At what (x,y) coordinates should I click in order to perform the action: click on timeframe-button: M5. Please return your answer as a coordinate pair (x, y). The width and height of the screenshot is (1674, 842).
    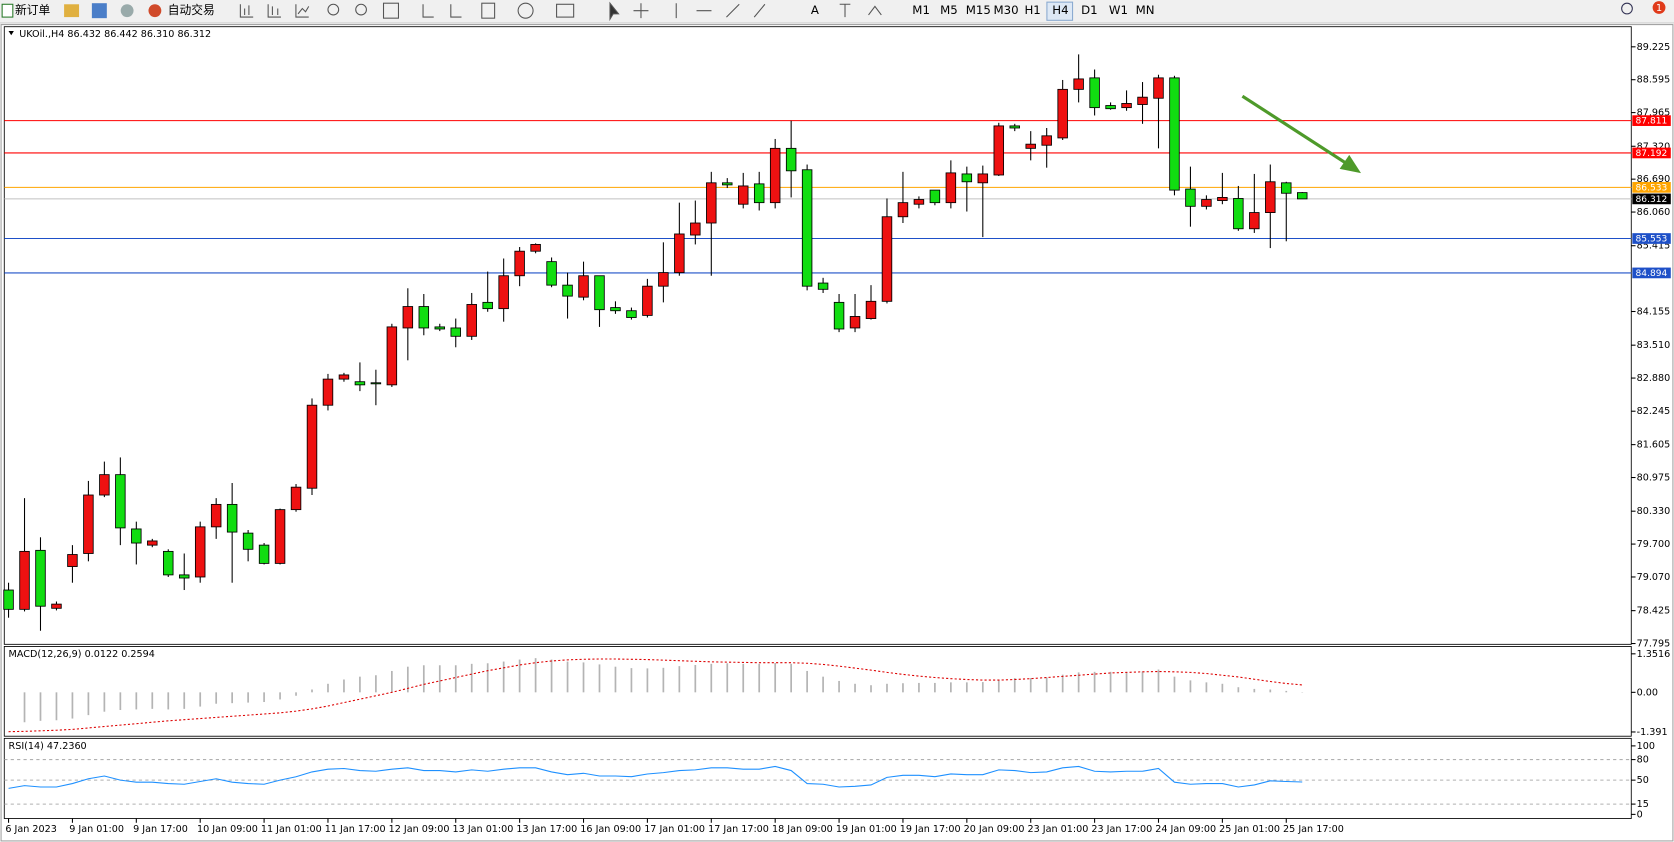
    Looking at the image, I should click on (949, 10).